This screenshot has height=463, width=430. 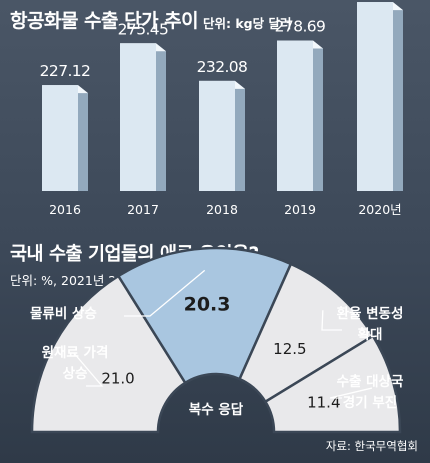 I want to click on slice-label-line: 물류비 상승, so click(x=63, y=314).